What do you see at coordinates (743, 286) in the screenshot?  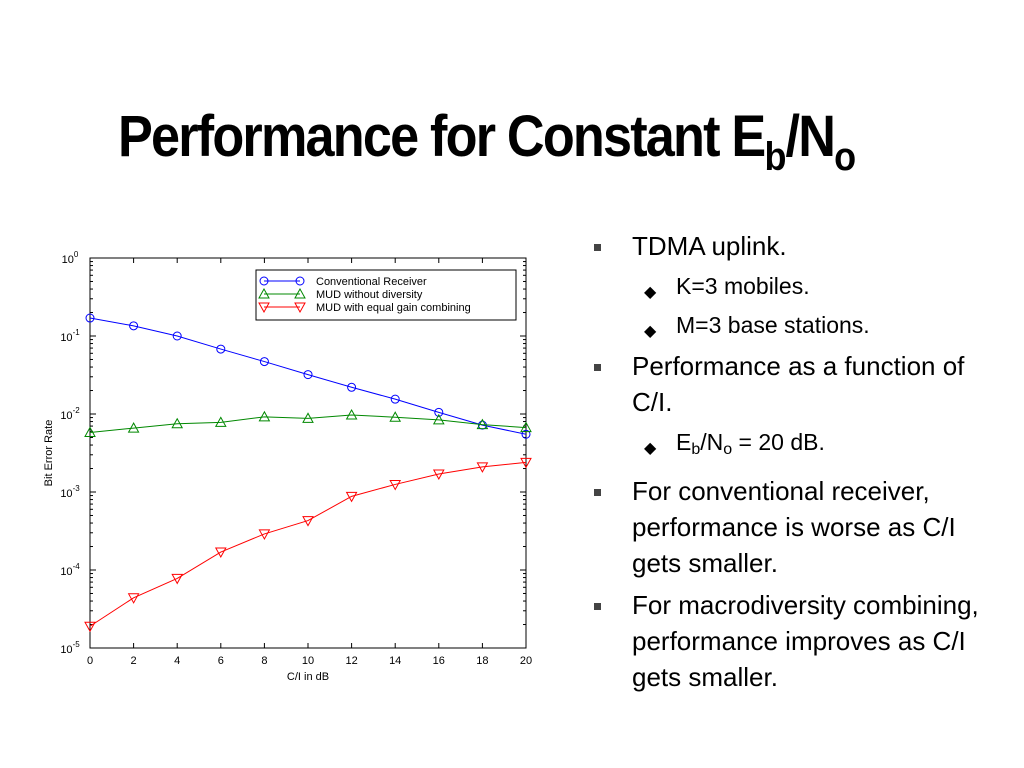 I see `bullet-text: K=3 mobiles.` at bounding box center [743, 286].